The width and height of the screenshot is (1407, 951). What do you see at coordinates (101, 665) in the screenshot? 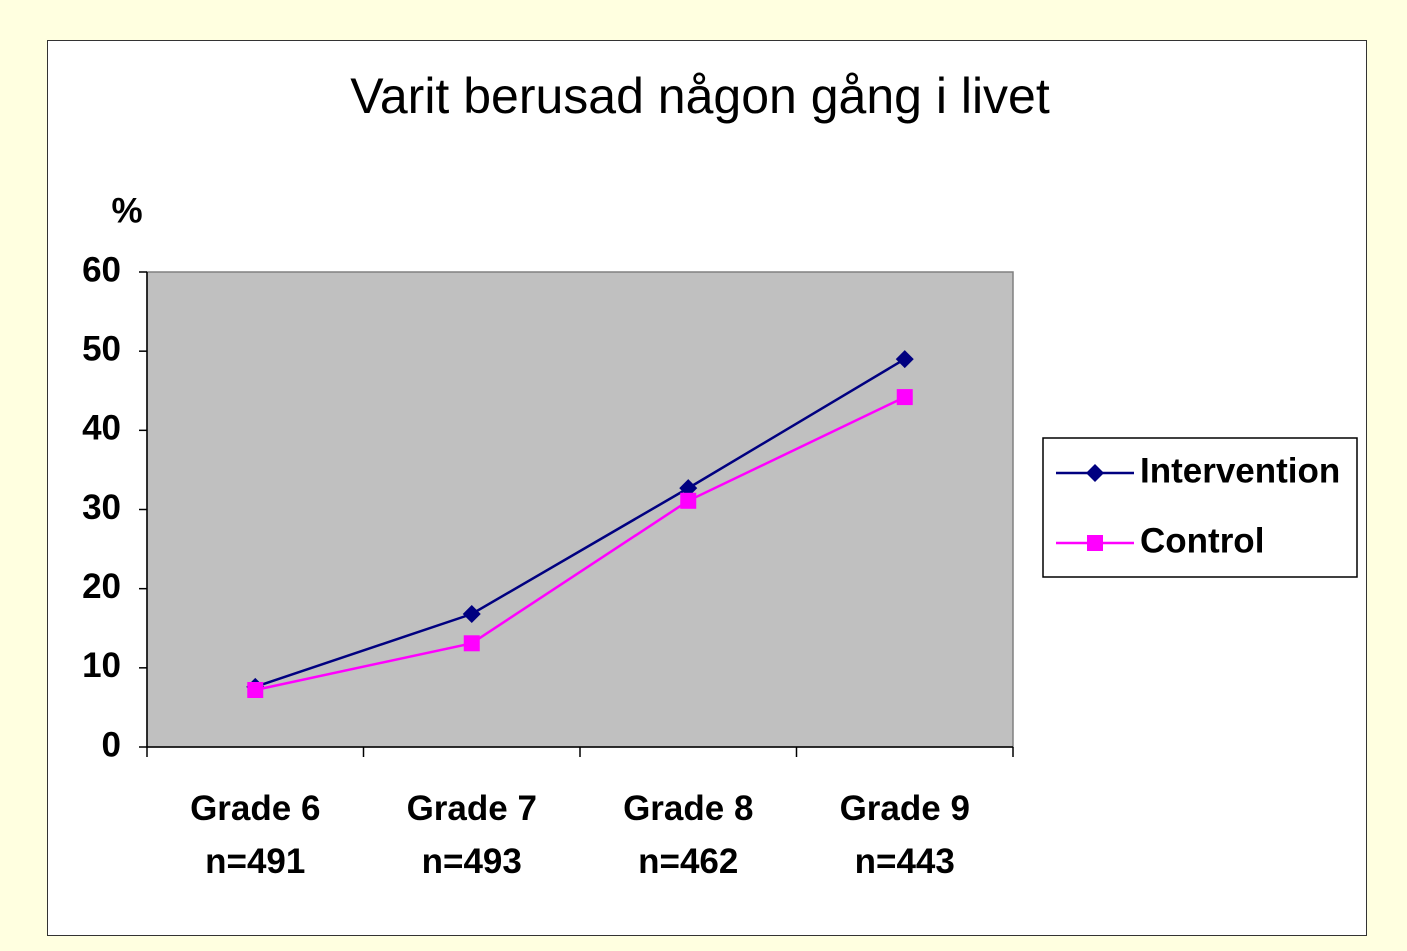
I see `y-tick-label: 10` at bounding box center [101, 665].